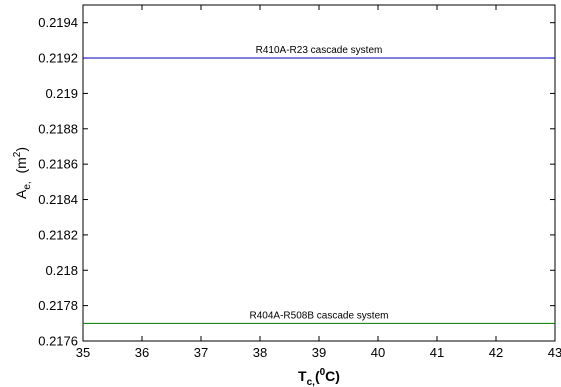 This screenshot has width=561, height=387. Describe the element at coordinates (378, 352) in the screenshot. I see `x-tick-label: 40` at that location.